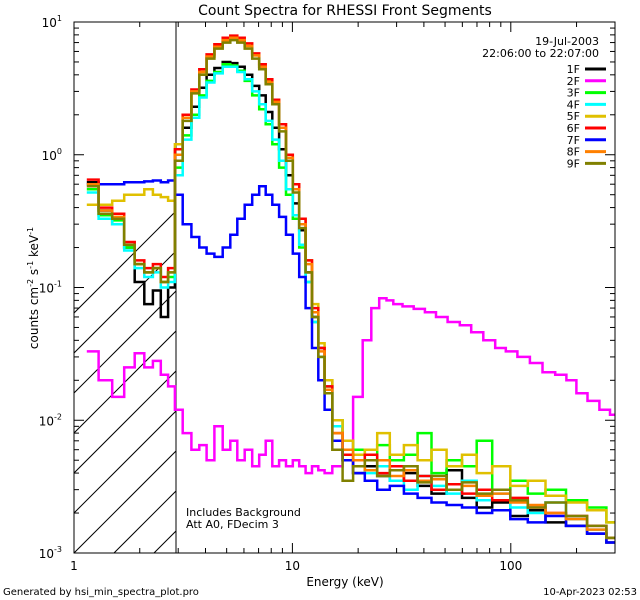 This screenshot has height=600, width=640. Describe the element at coordinates (344, 582) in the screenshot. I see `x-axis-label: Energy (keV)` at that location.